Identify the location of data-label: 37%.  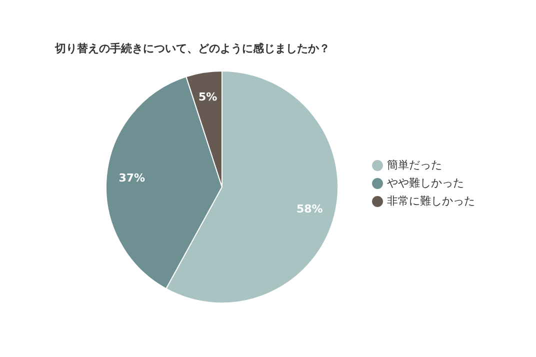
(132, 177).